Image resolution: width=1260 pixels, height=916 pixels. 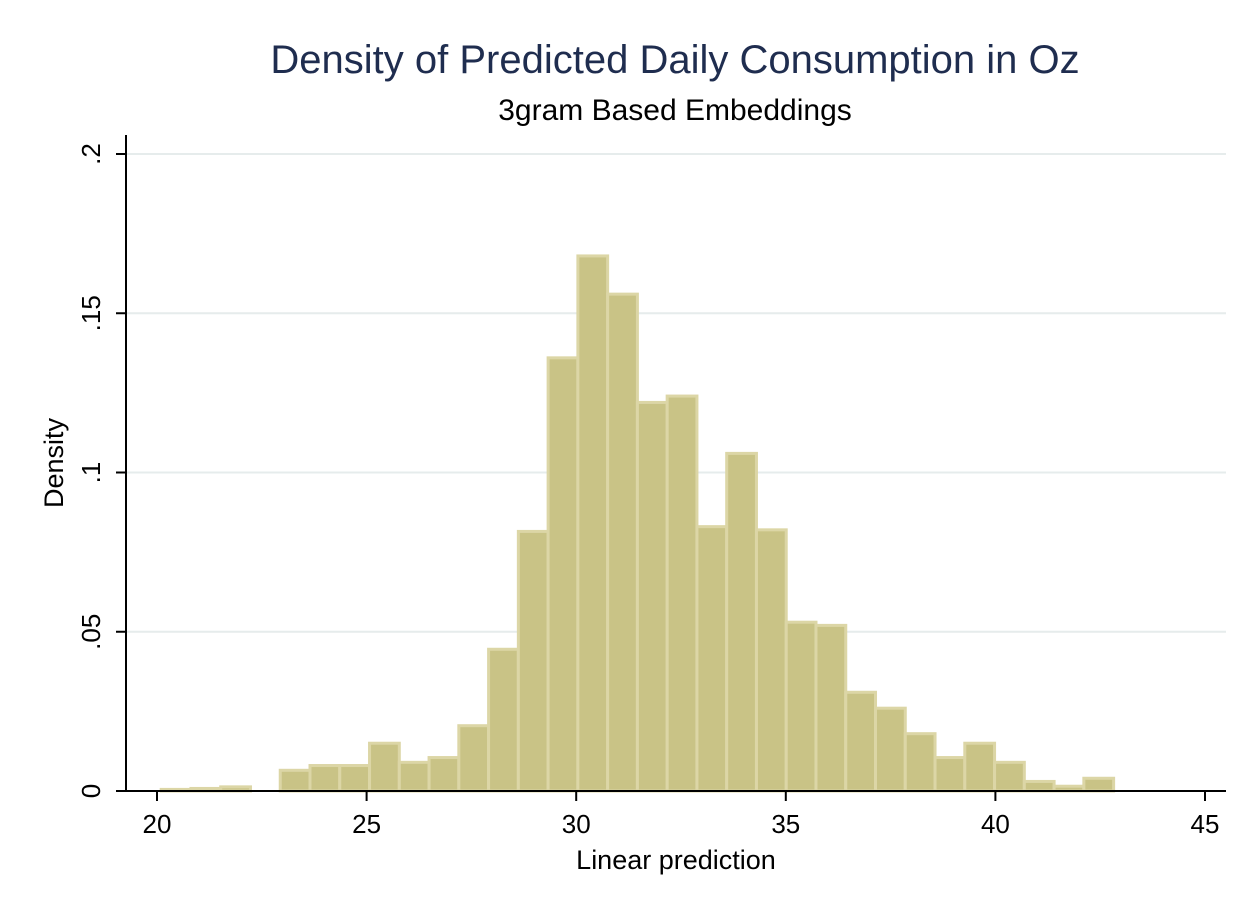 What do you see at coordinates (785, 824) in the screenshot?
I see `x-tick-label: 35` at bounding box center [785, 824].